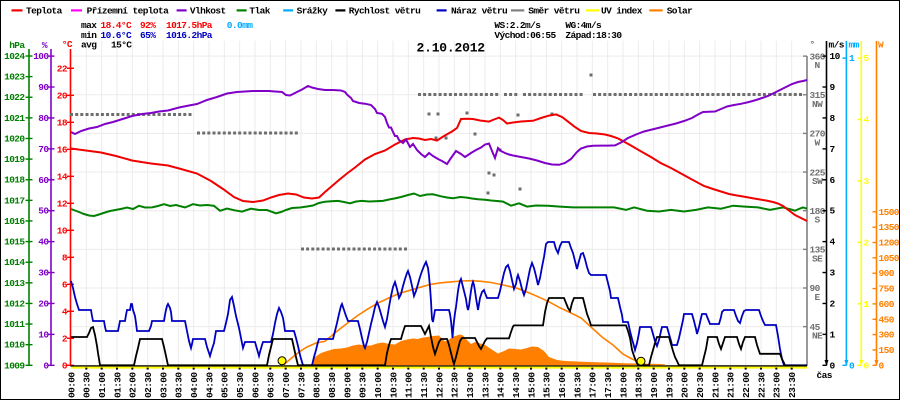 This screenshot has width=900, height=404. What do you see at coordinates (887, 319) in the screenshot?
I see `svg-text: 450` at bounding box center [887, 319].